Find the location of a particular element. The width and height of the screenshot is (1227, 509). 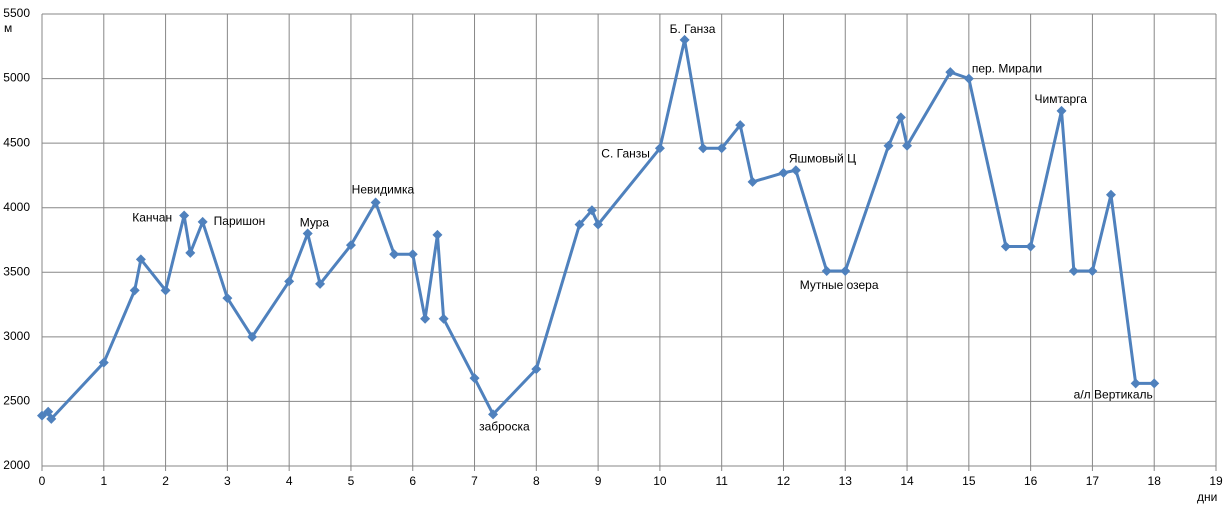

annotation: пер. Мирали is located at coordinates (1007, 69).